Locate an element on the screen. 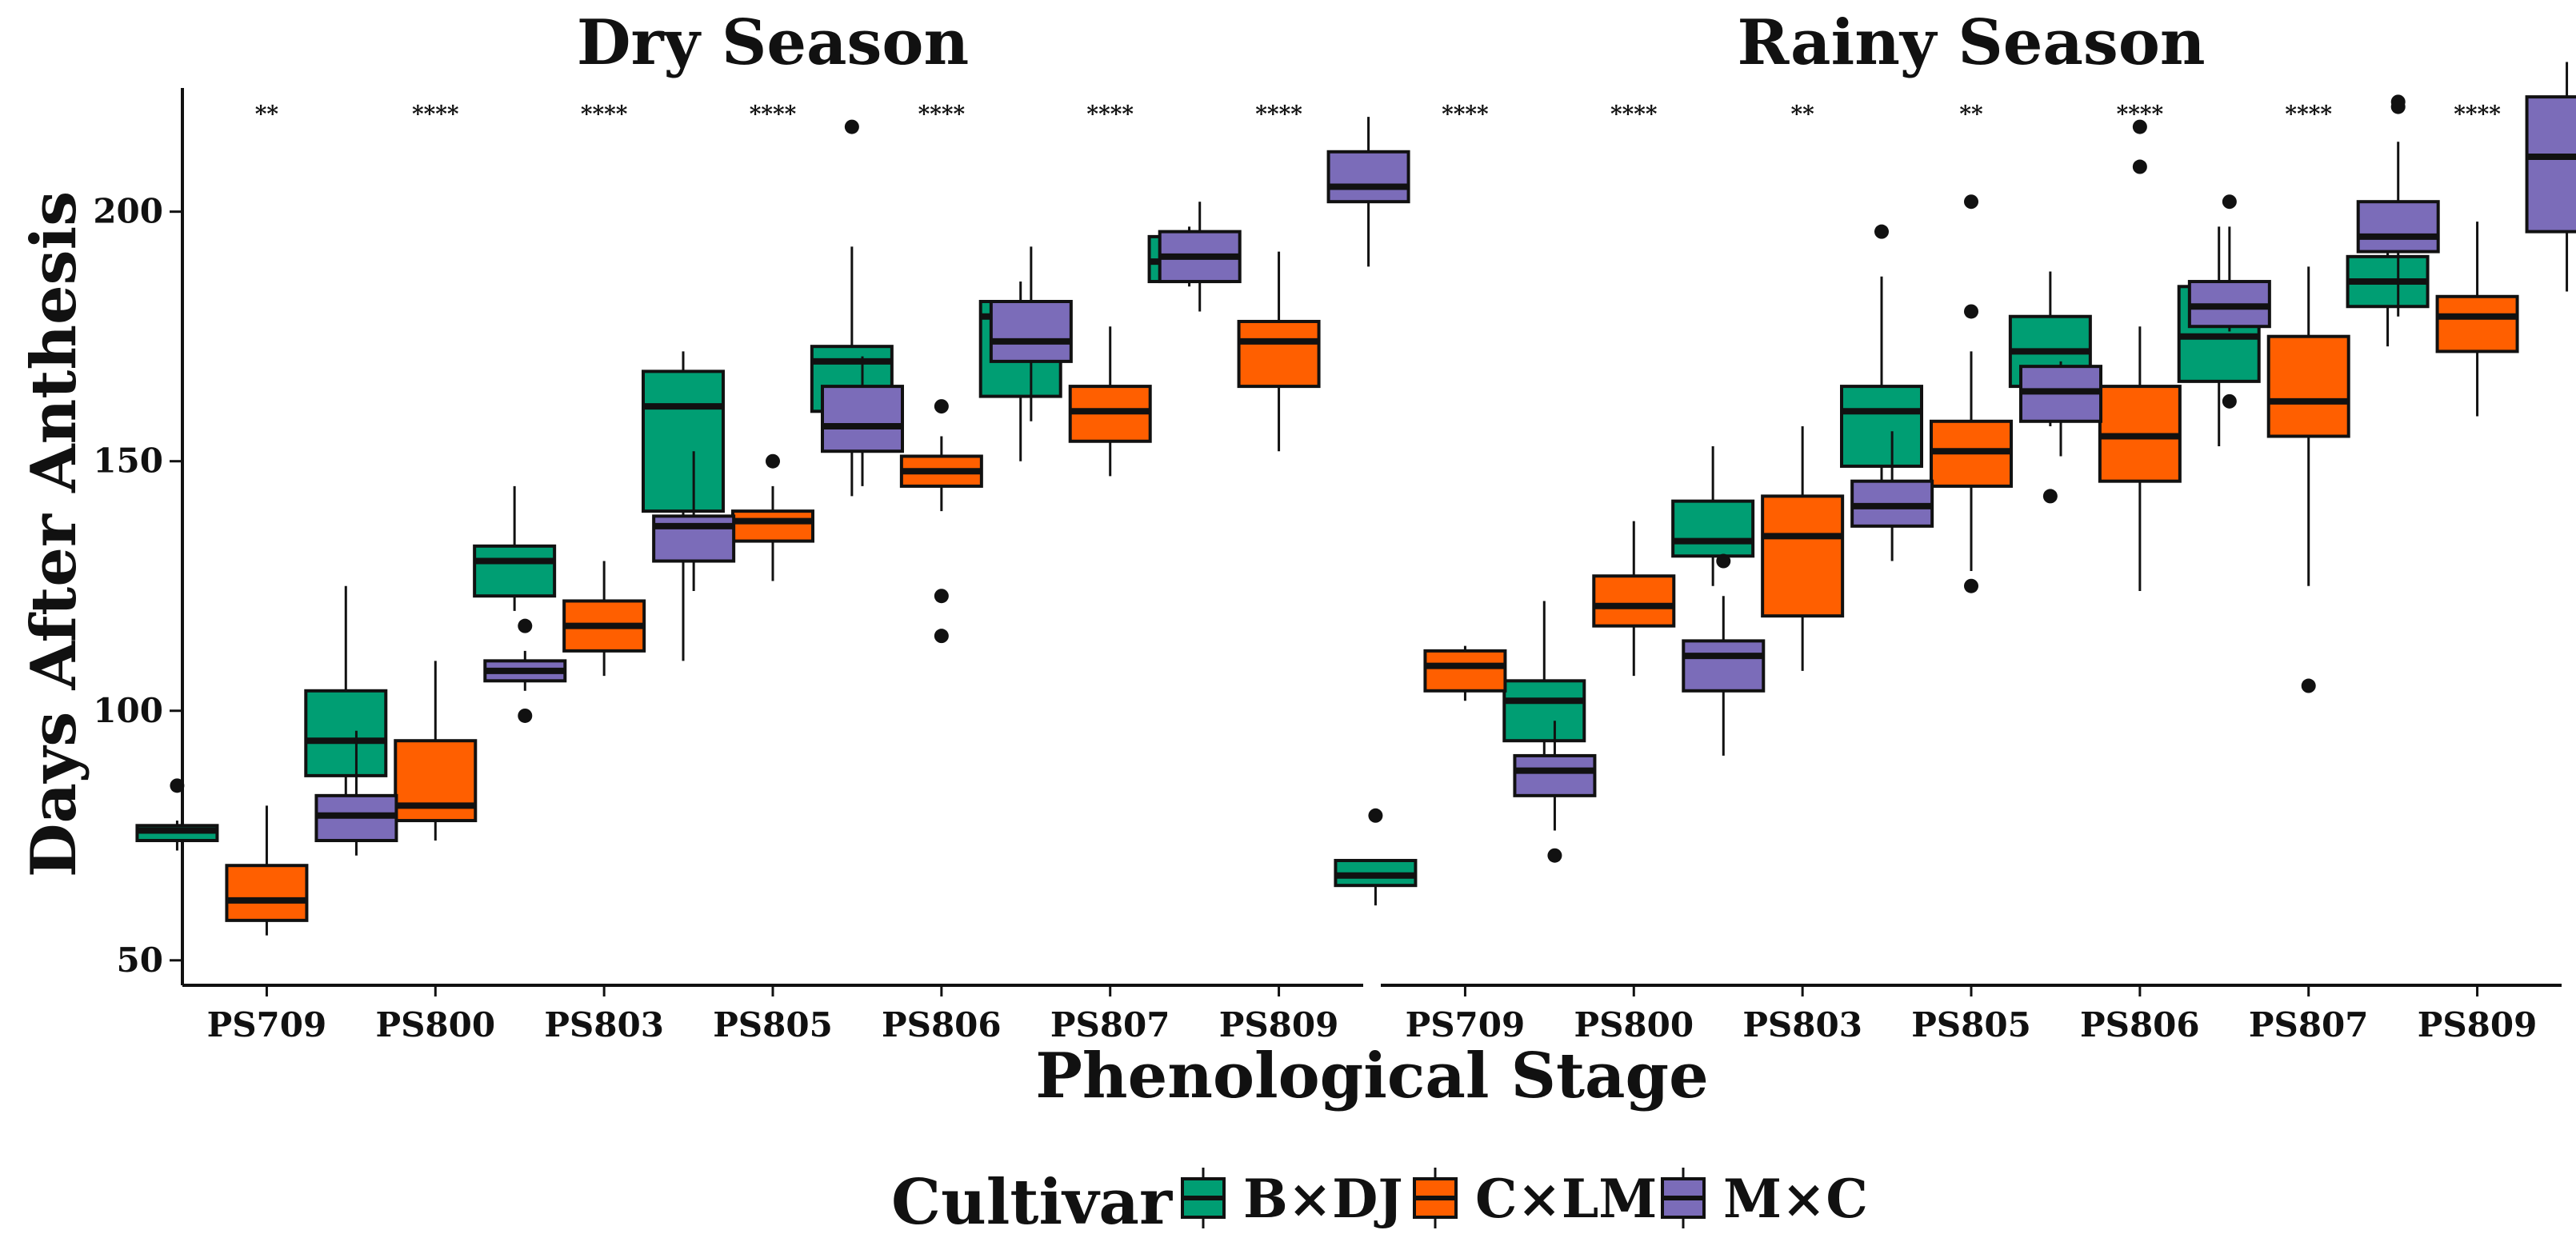 This screenshot has width=2576, height=1246. y-axis-title: Days After Anthesis is located at coordinates (54, 534).